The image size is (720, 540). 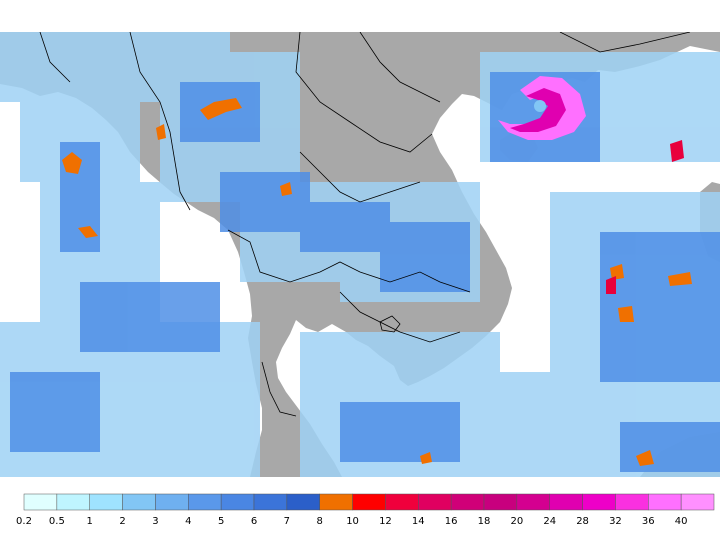 What do you see at coordinates (155, 521) in the screenshot?
I see `legend-label: 3` at bounding box center [155, 521].